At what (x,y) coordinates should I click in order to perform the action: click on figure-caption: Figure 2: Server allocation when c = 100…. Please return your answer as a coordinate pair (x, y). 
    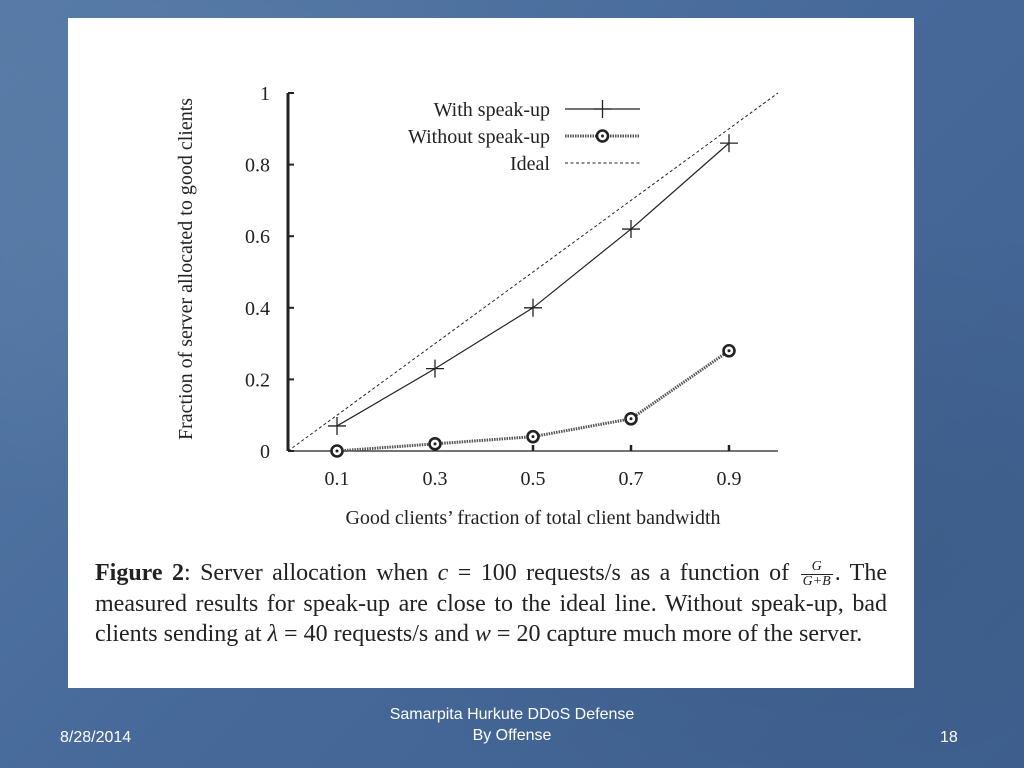
    Looking at the image, I should click on (491, 603).